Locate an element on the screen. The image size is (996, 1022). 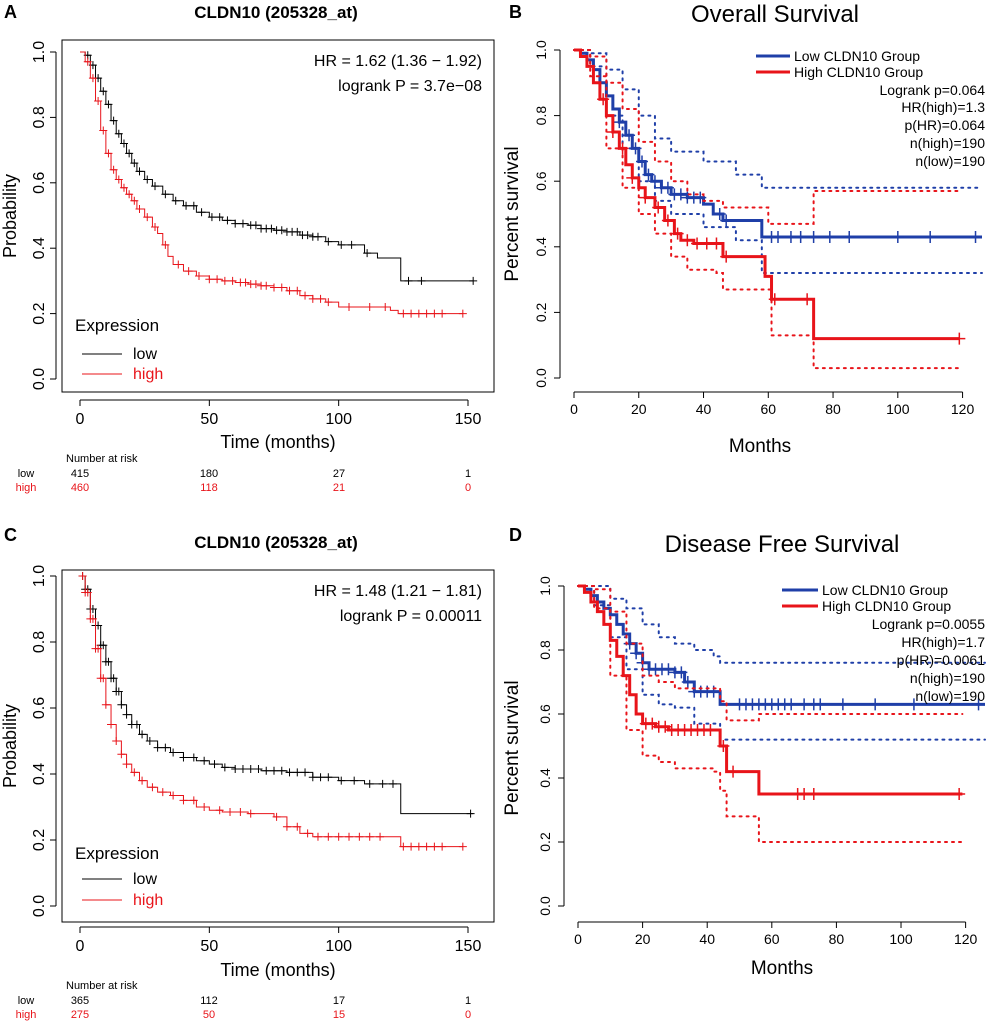
panel-a-risk-low-value: 180 is located at coordinates (209, 474).